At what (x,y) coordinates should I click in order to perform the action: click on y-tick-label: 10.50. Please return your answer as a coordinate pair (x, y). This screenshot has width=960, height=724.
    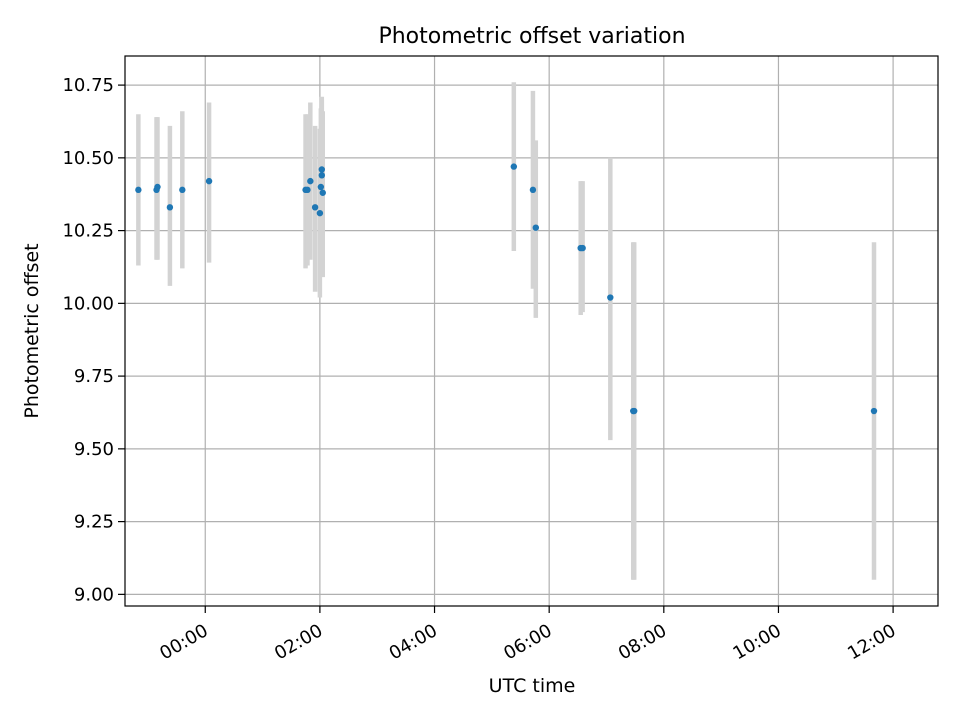
    Looking at the image, I should click on (88, 158).